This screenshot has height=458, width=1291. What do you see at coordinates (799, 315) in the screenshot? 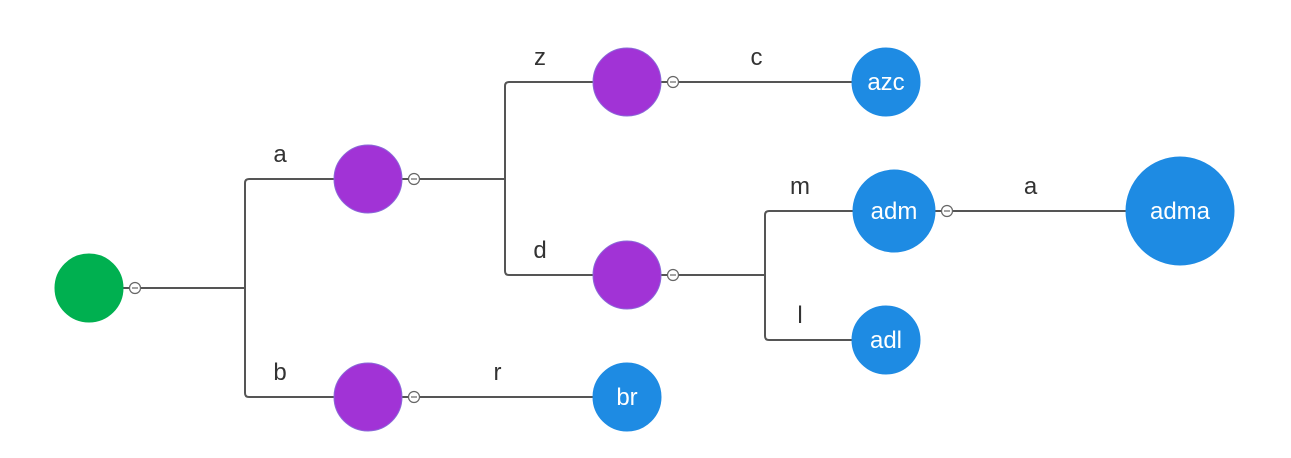
I see `edge-label-ad-adl: l` at bounding box center [799, 315].